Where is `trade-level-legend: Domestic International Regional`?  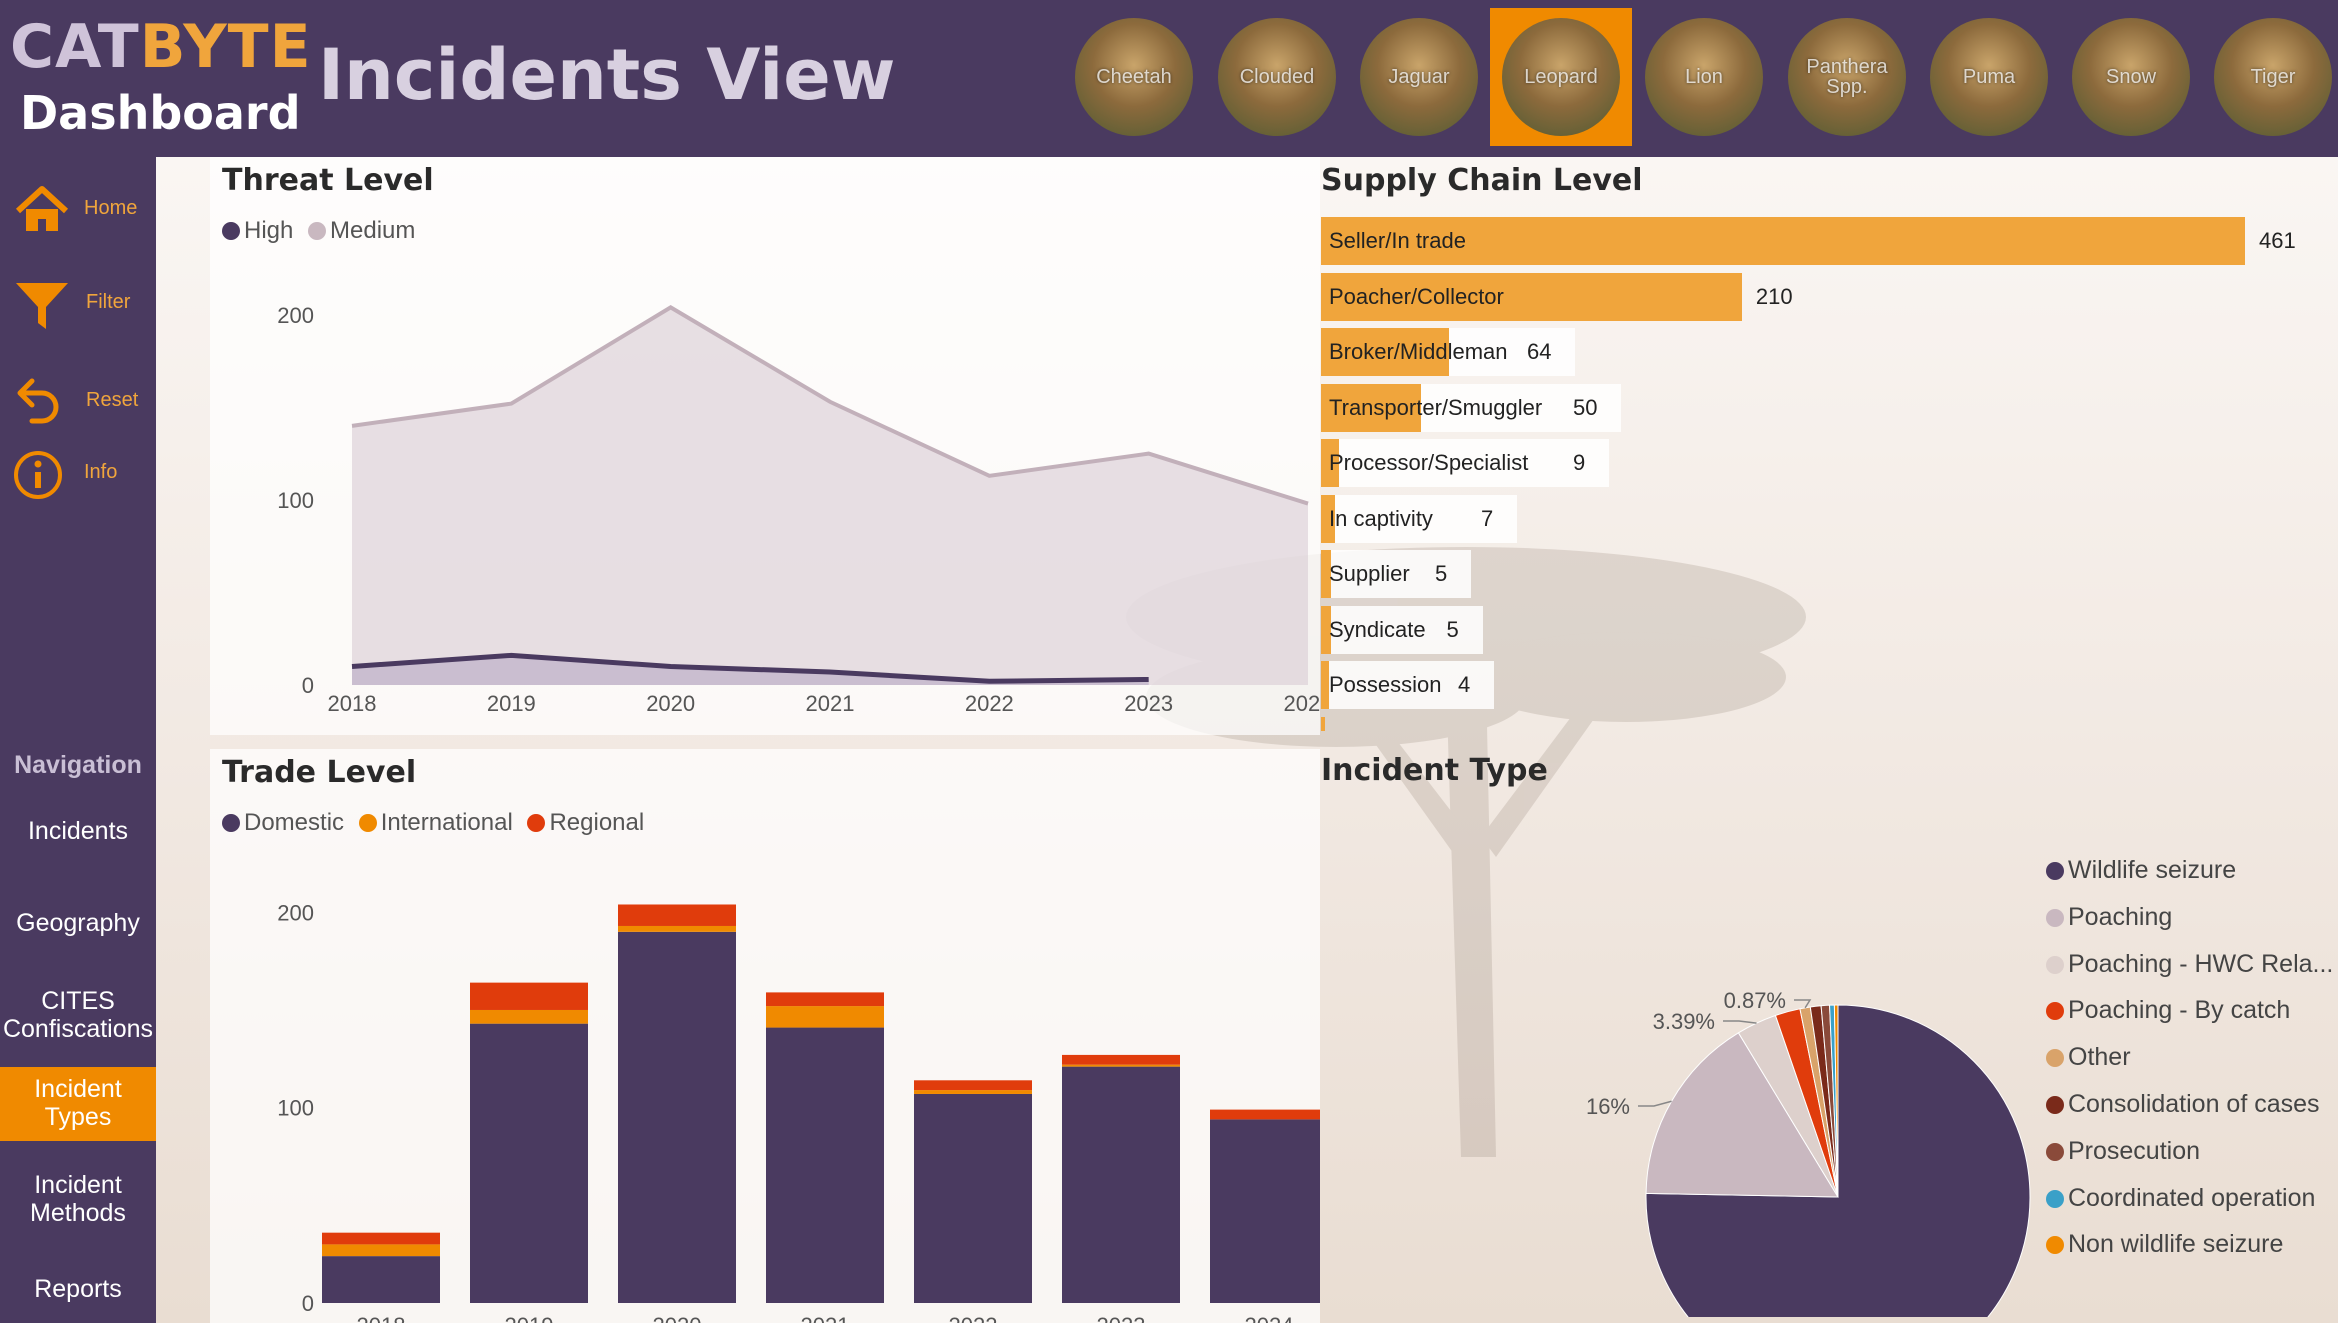 trade-level-legend: Domestic International Regional is located at coordinates (437, 823).